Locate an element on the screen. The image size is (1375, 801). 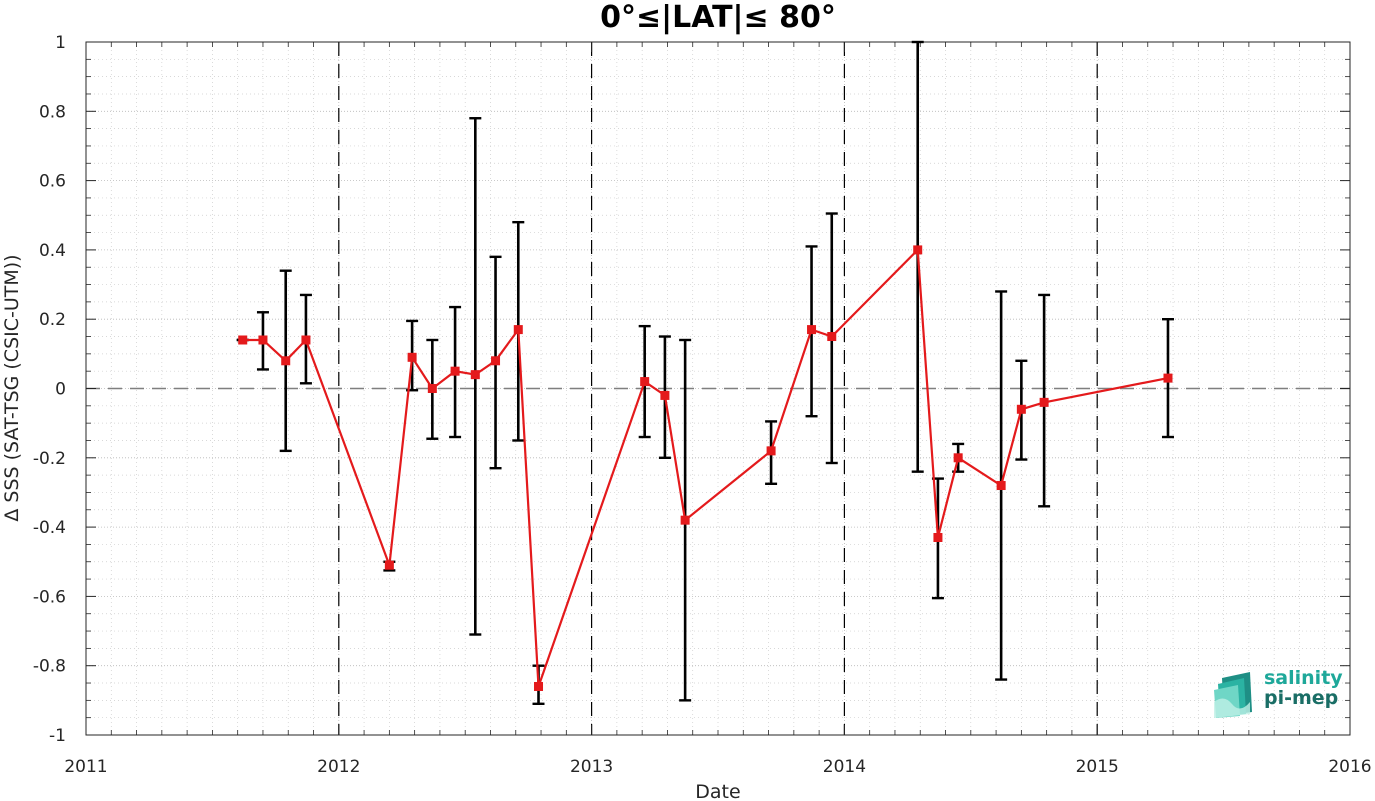
y-axis-title: Δ SSS (SAT-TSG (CSIC-UTM)) is located at coordinates (12, 387).